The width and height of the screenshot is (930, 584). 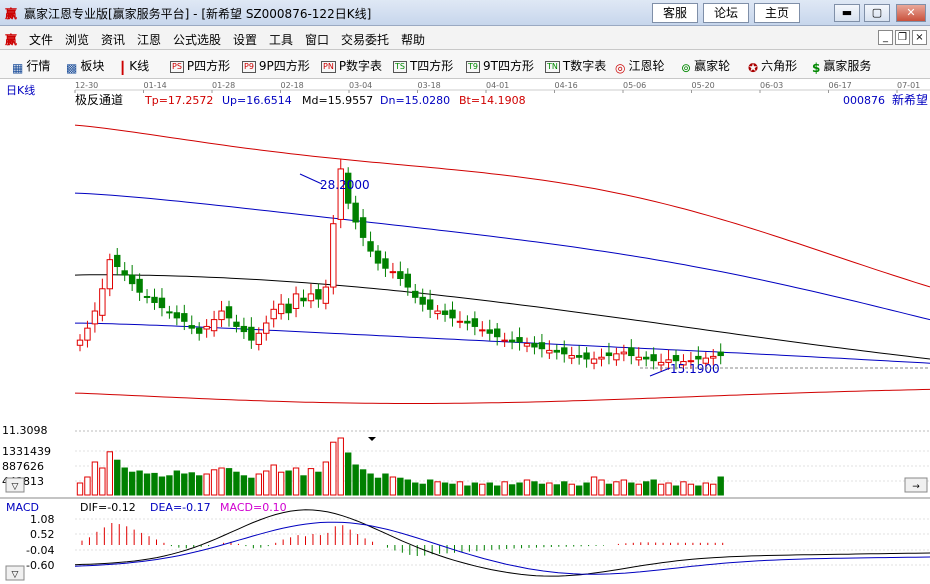 What do you see at coordinates (149, 40) in the screenshot?
I see `menu-gann: 江恩` at bounding box center [149, 40].